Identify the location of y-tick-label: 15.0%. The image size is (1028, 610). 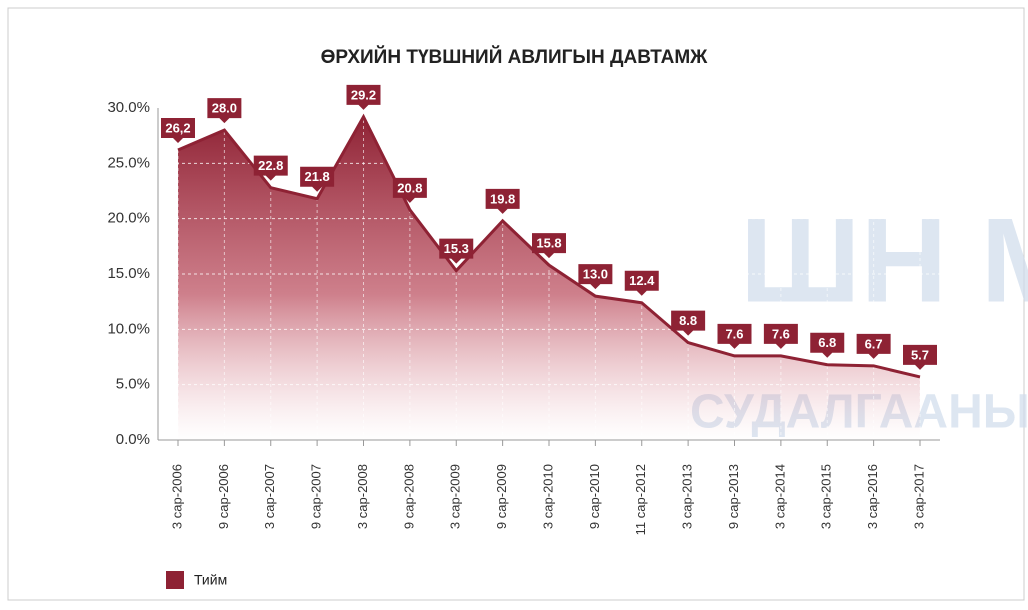
(128, 273).